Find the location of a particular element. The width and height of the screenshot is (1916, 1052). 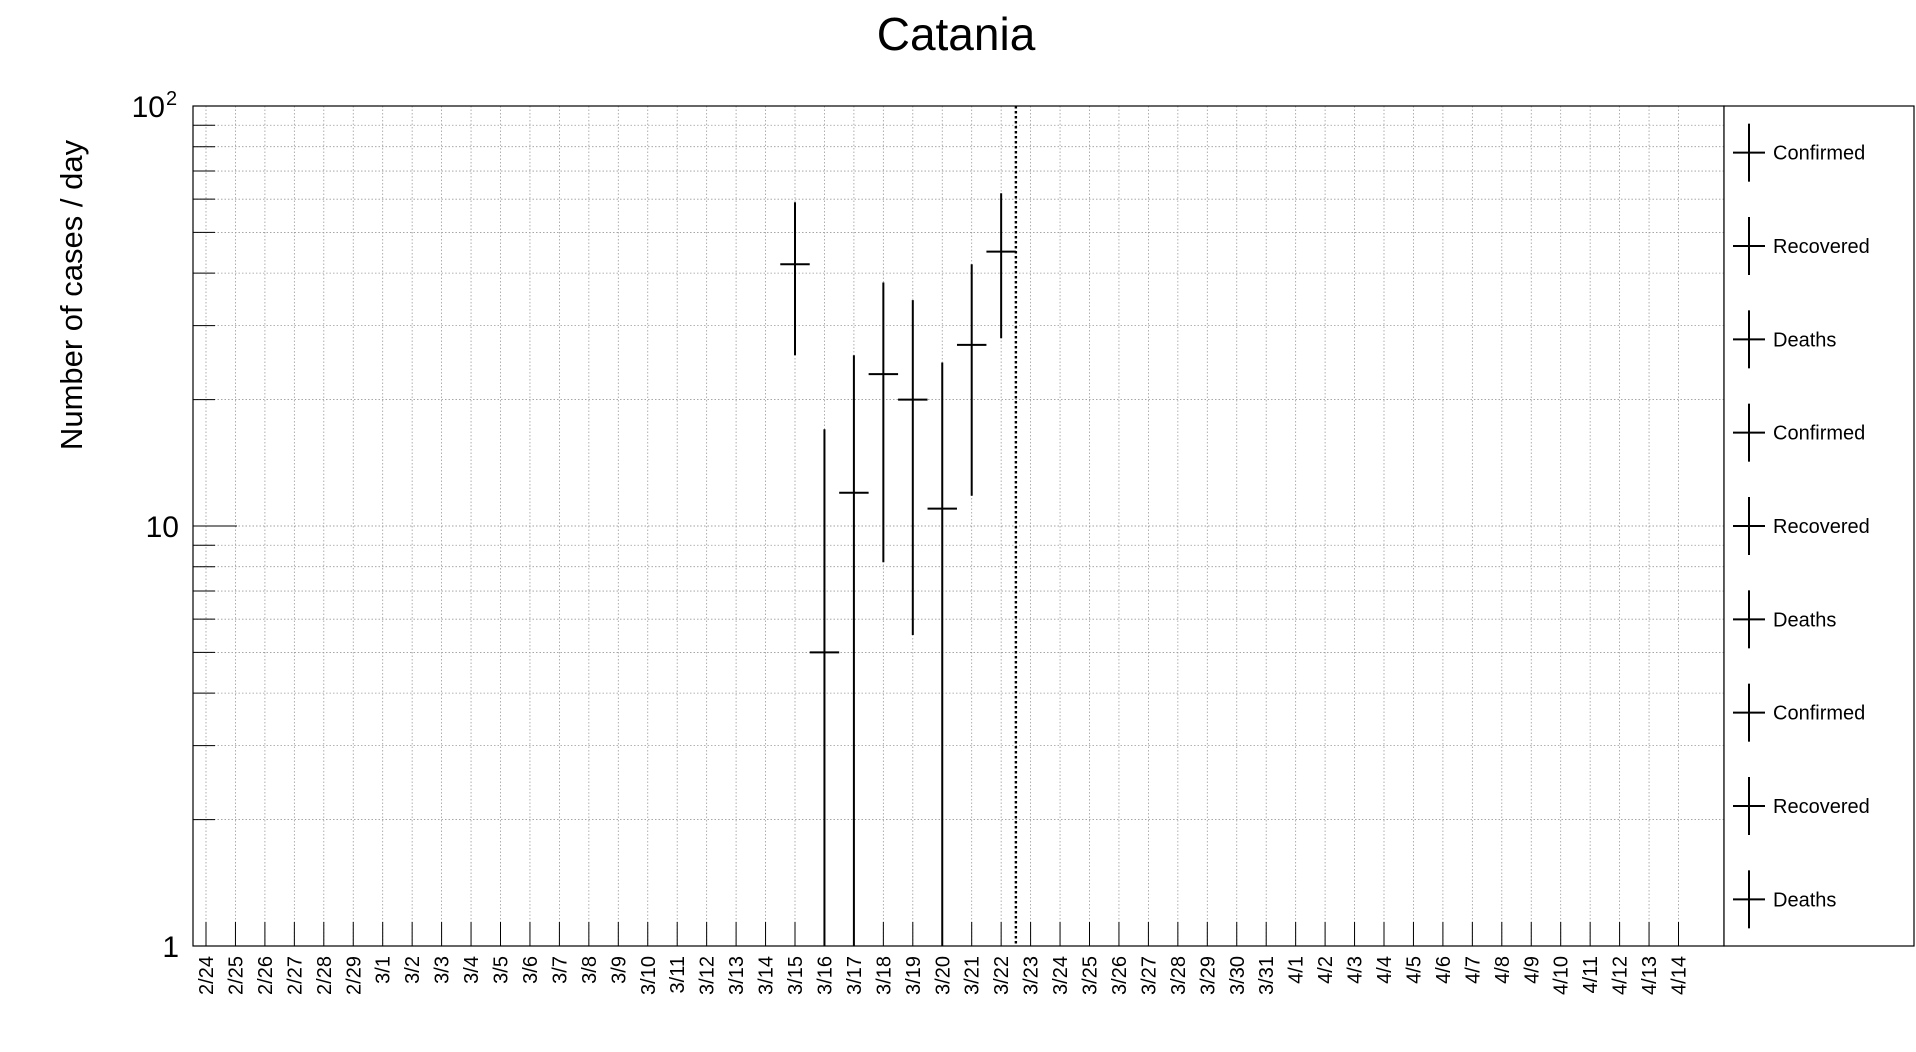

x-tick-label: 3/15 is located at coordinates (796, 975).